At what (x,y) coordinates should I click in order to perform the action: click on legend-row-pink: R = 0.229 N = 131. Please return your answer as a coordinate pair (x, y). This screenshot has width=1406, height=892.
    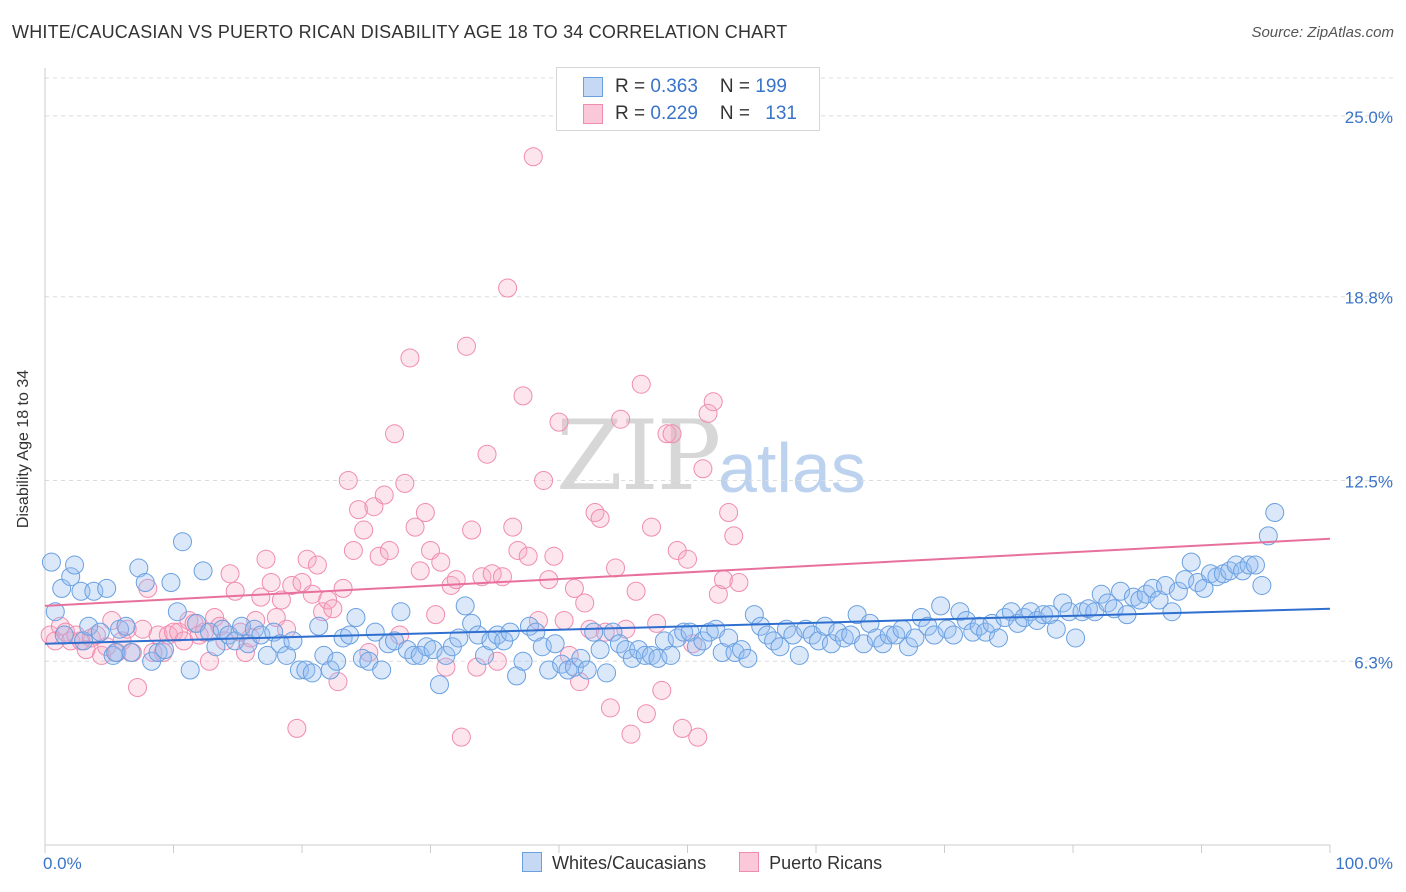
    Looking at the image, I should click on (690, 115).